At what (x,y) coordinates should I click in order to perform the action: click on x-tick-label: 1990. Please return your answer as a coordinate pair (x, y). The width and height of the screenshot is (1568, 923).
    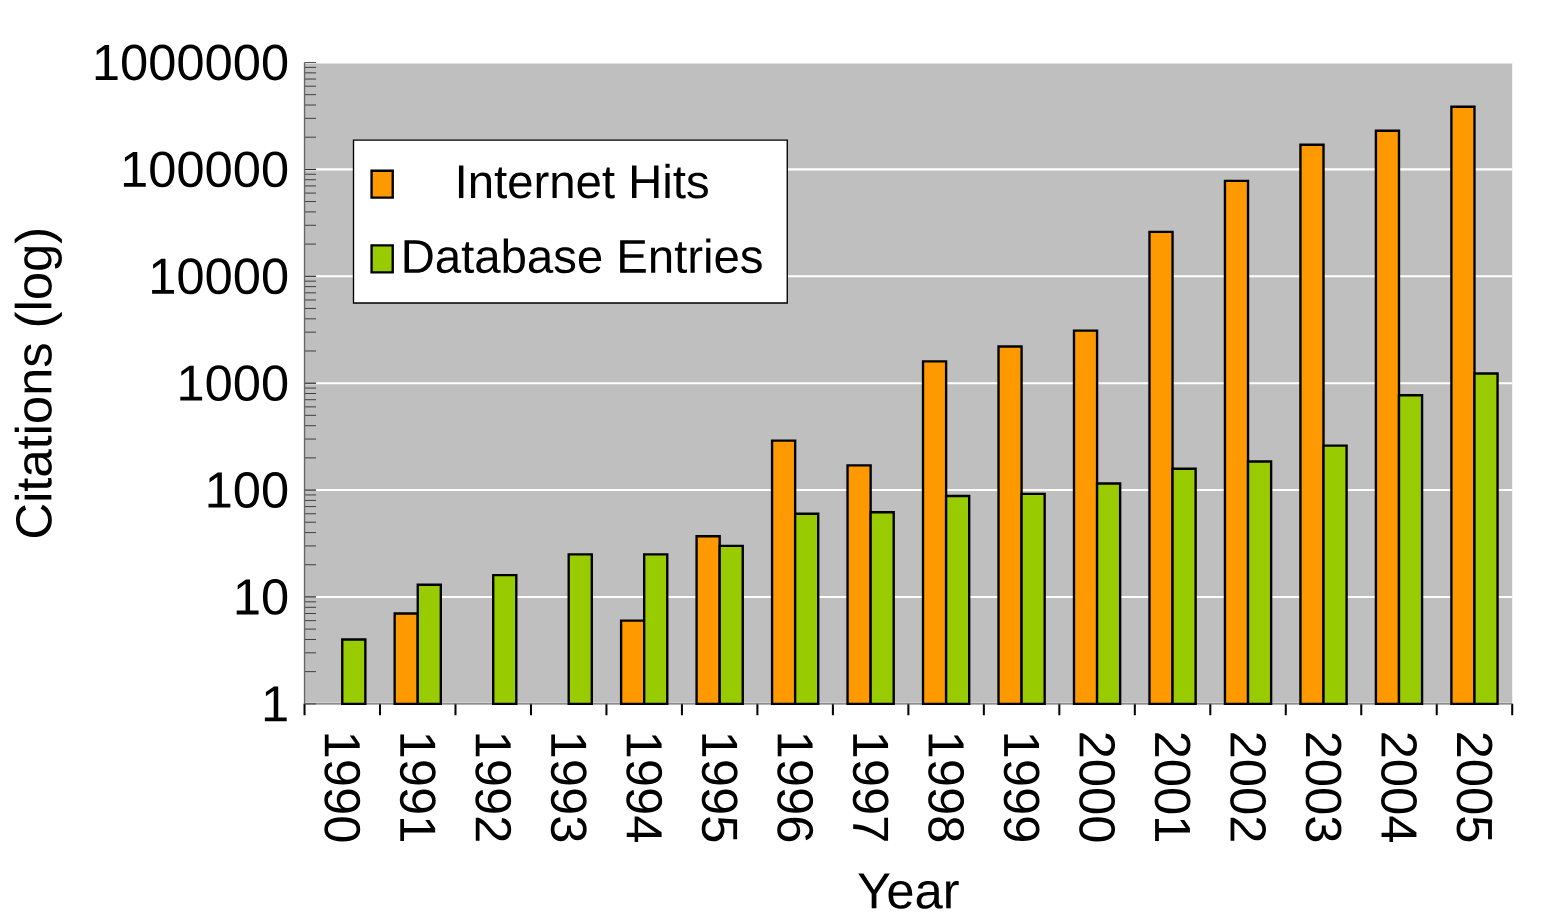
    Looking at the image, I should click on (342, 788).